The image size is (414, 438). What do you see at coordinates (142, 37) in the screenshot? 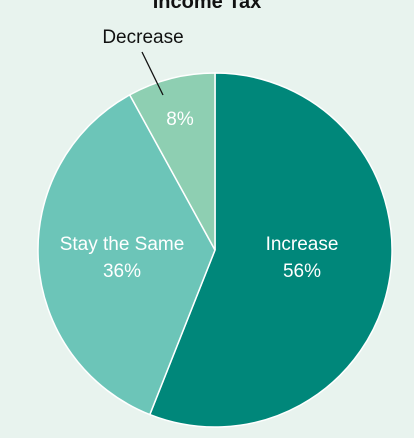
I see `slice-label-decrease: Decrease` at bounding box center [142, 37].